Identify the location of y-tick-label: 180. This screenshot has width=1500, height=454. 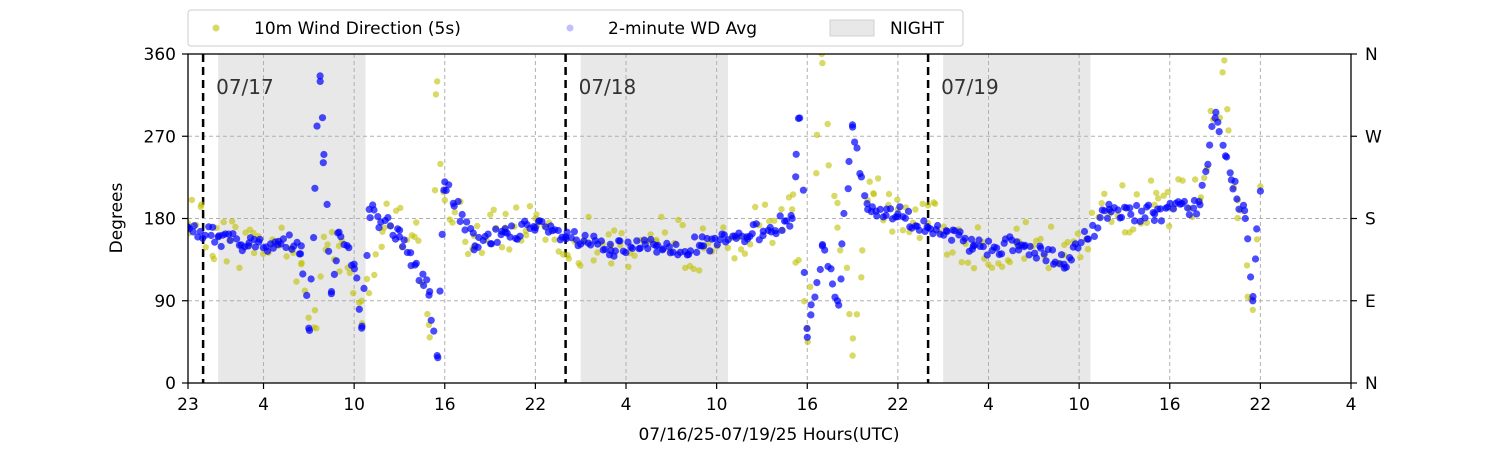
(160, 220).